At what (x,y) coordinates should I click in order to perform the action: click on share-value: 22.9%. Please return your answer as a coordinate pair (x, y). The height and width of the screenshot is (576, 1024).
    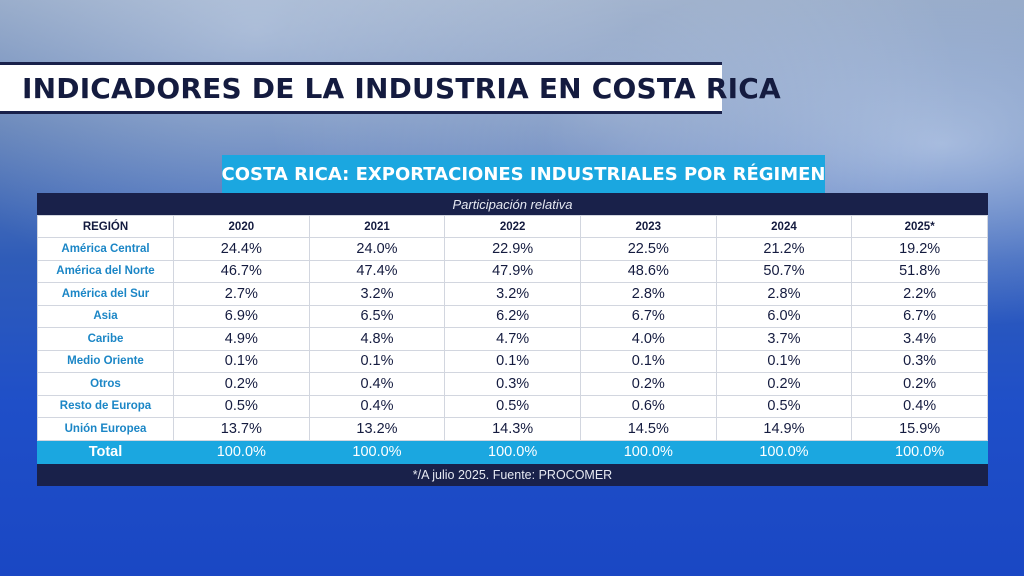
    Looking at the image, I should click on (512, 249).